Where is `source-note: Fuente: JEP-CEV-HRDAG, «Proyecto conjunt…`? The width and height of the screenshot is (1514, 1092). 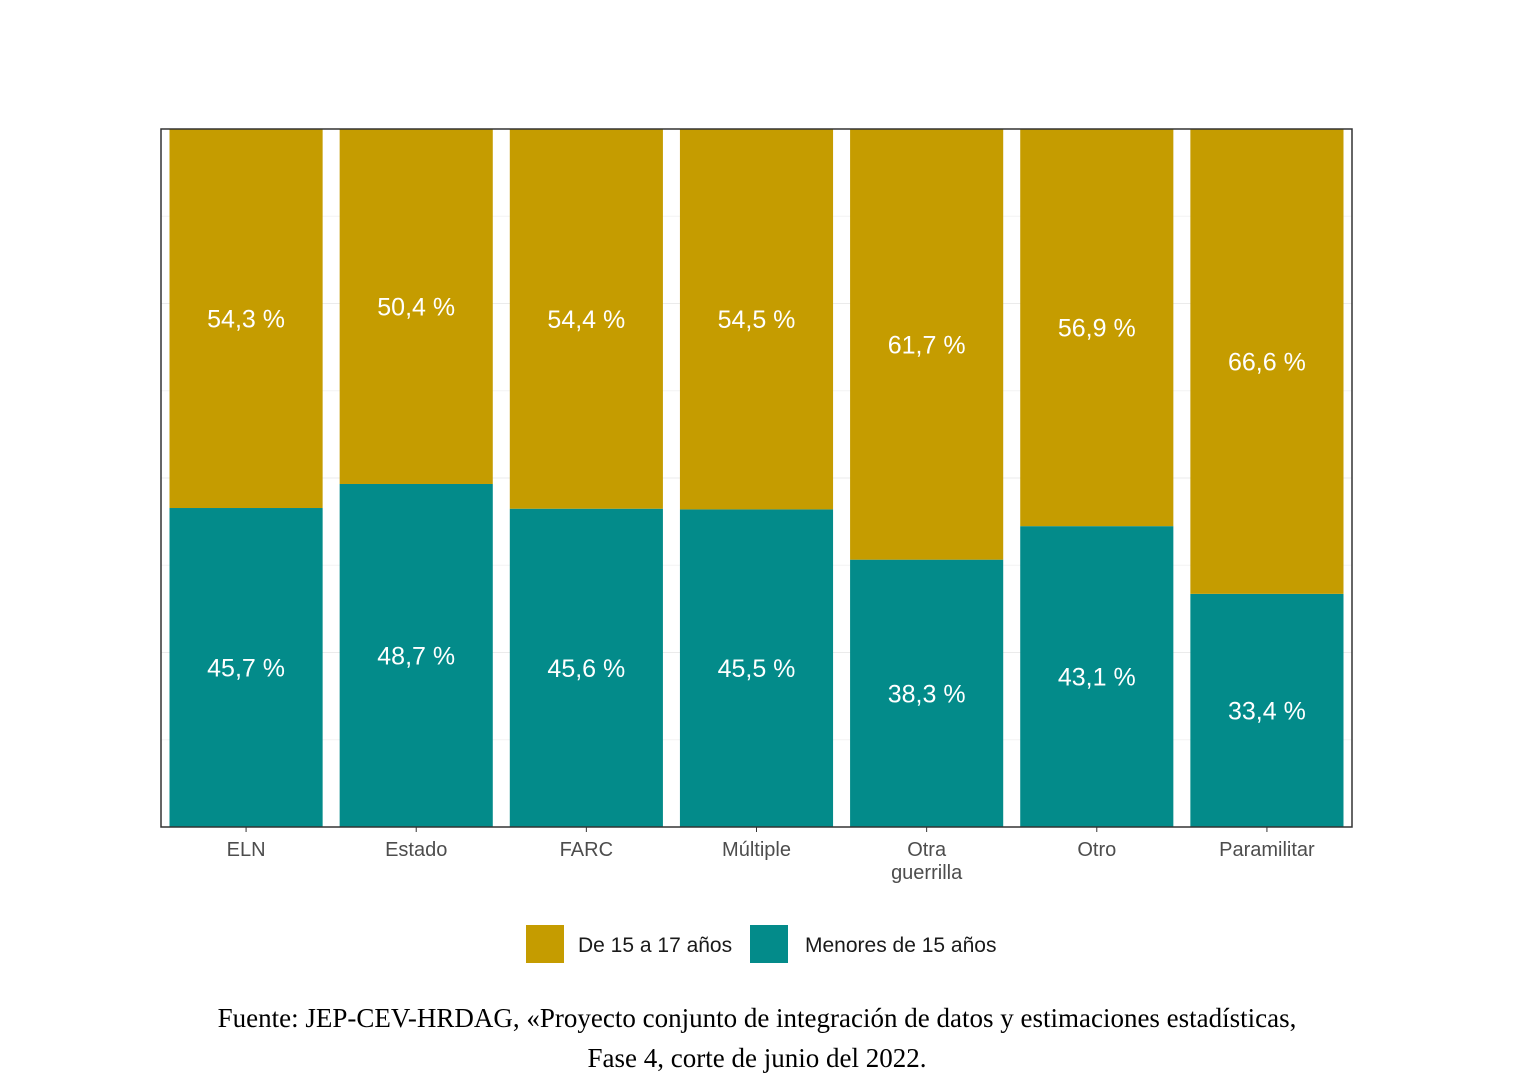
source-note: Fuente: JEP-CEV-HRDAG, «Proyecto conjunt… is located at coordinates (757, 1038).